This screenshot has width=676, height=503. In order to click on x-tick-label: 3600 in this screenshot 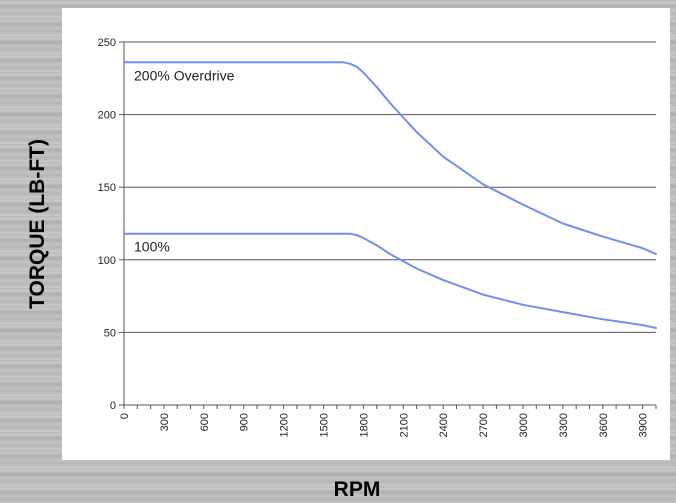, I will do `click(604, 425)`.